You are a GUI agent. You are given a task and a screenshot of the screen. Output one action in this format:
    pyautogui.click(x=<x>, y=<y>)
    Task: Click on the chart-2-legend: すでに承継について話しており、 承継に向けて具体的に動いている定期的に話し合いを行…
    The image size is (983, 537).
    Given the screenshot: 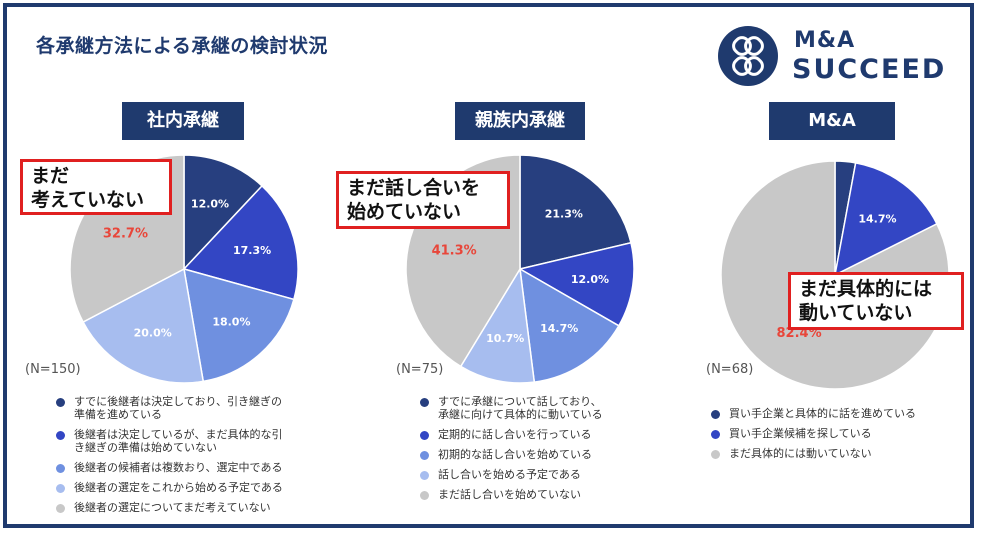 What is the action you would take?
    pyautogui.click(x=545, y=451)
    